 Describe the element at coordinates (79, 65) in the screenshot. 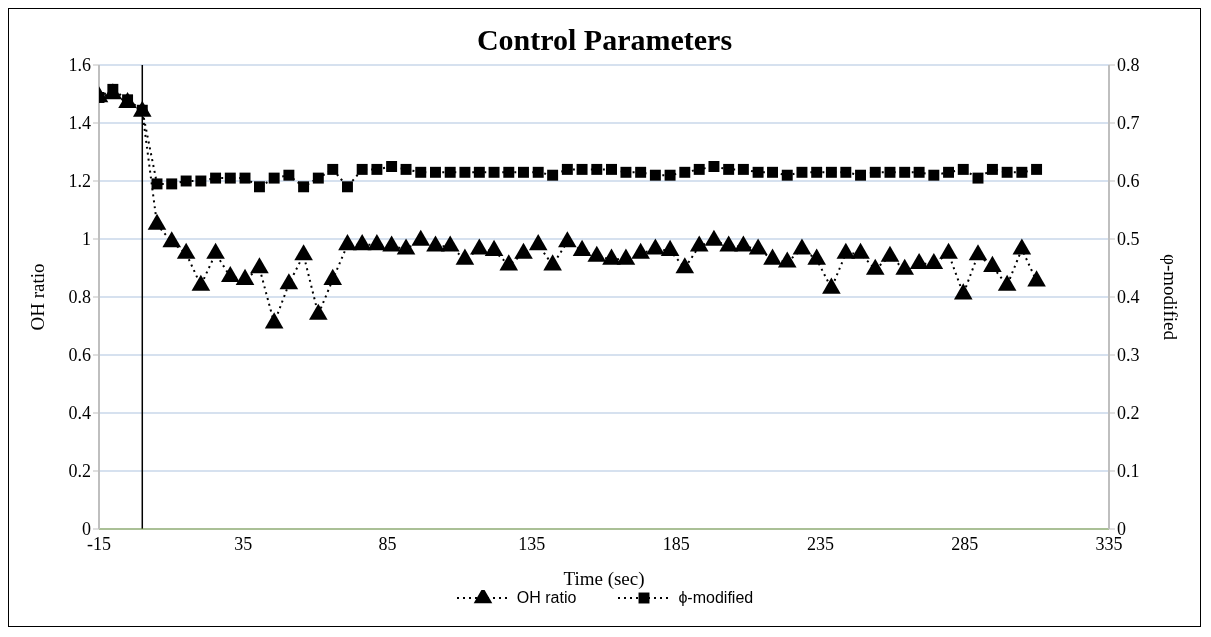

I see `y-tick-label: 1.6` at that location.